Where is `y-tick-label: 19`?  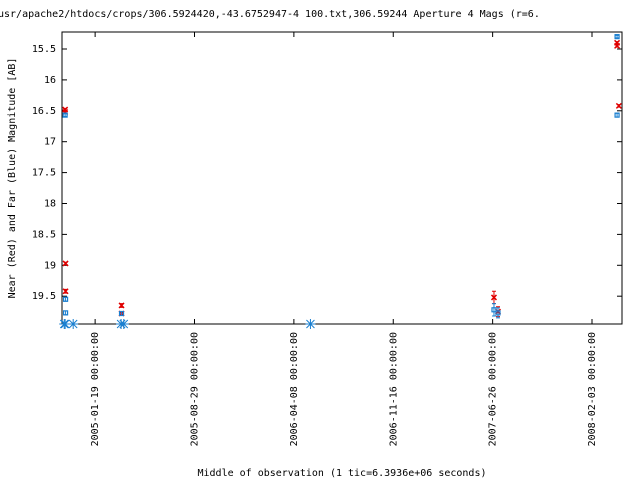
y-tick-label: 19 is located at coordinates (50, 265).